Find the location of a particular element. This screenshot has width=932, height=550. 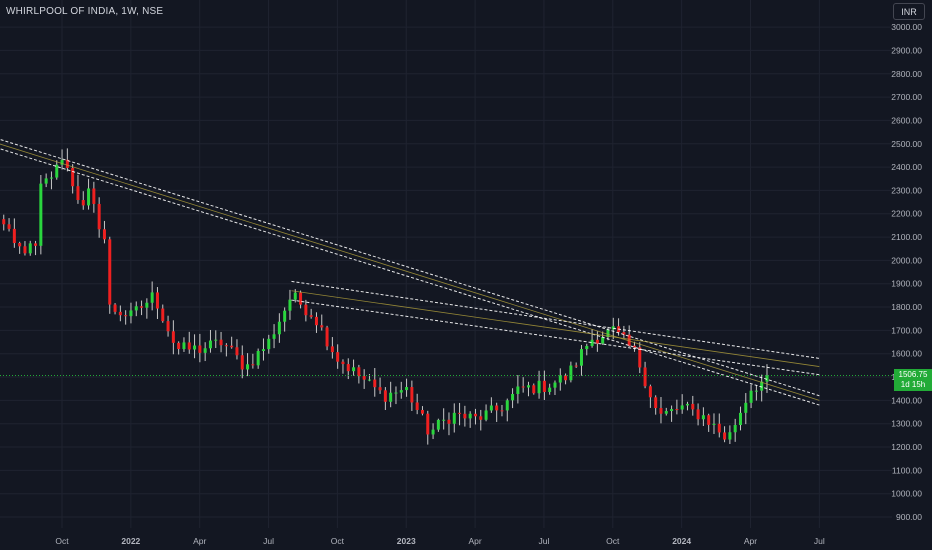

y-tick-label: 2600.00 is located at coordinates (906, 120).